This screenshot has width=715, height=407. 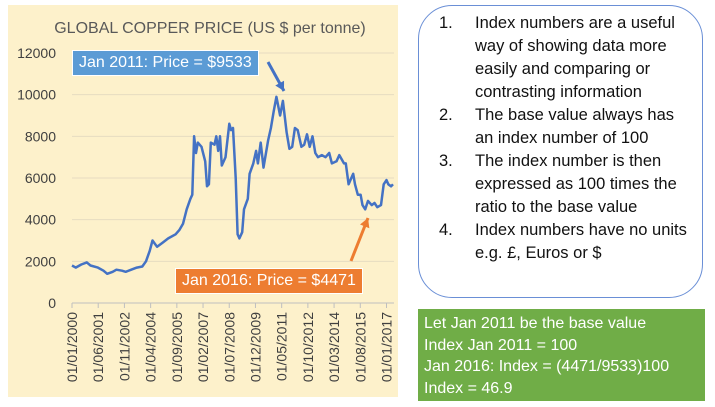 What do you see at coordinates (210, 28) in the screenshot?
I see `chart-title: GLOBAL COPPER PRICE (US $ per tonne)` at bounding box center [210, 28].